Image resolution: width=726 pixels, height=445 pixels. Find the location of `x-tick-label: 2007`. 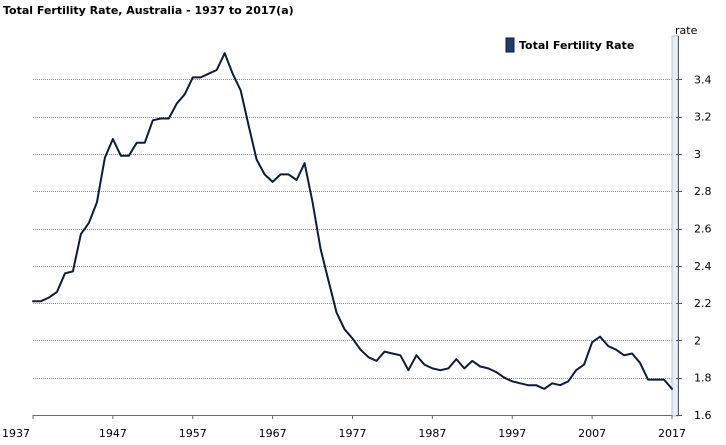

x-tick-label: 2007 is located at coordinates (592, 433).